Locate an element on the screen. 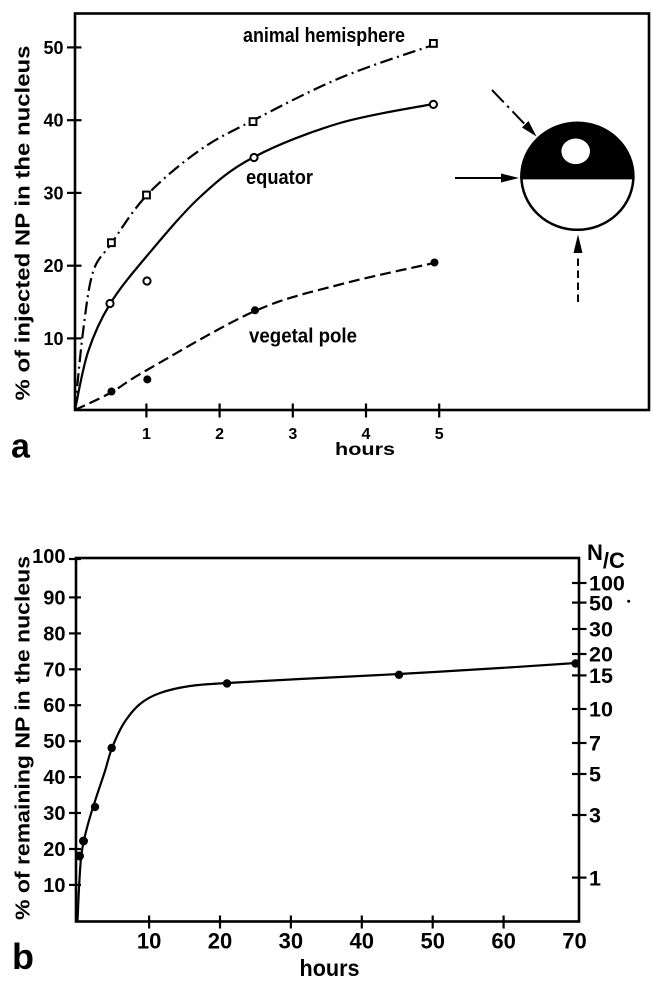 The width and height of the screenshot is (666, 987). svg-text: equator is located at coordinates (279, 178).